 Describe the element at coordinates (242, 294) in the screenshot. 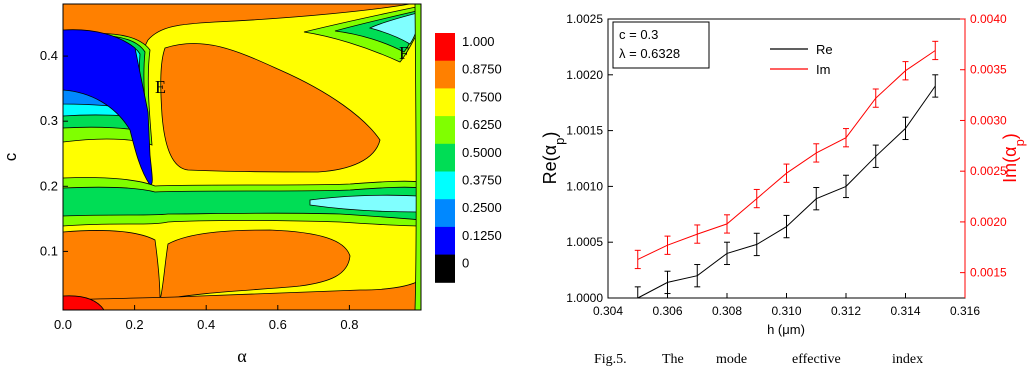

I see `region-orange-bottom` at that location.